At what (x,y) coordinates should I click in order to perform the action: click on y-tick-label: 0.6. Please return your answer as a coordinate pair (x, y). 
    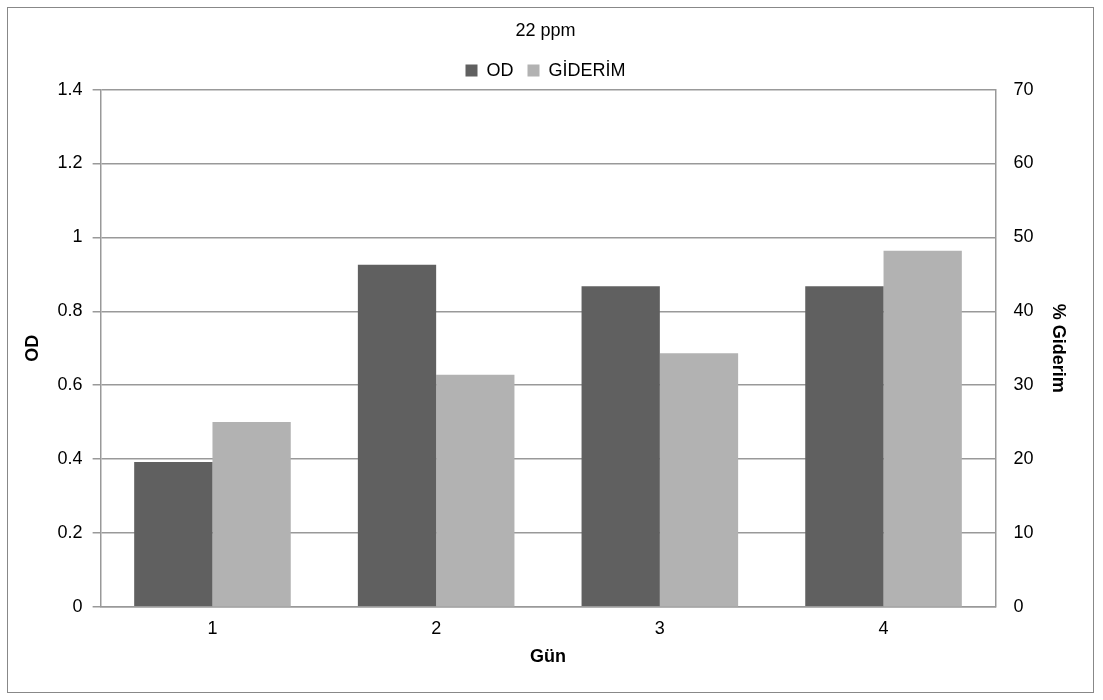
    Looking at the image, I should click on (70, 384).